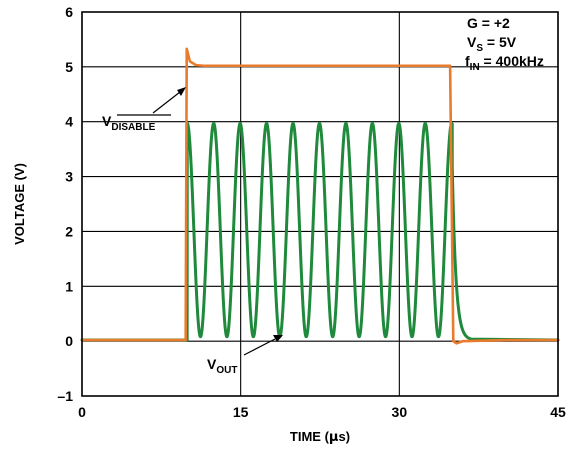  I want to click on vdisable-arrowhead, so click(181, 91).